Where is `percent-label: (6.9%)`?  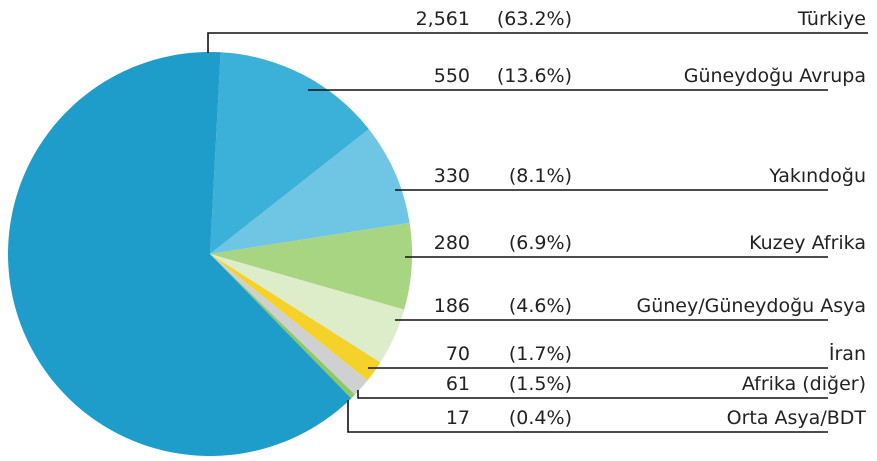 percent-label: (6.9%) is located at coordinates (540, 243).